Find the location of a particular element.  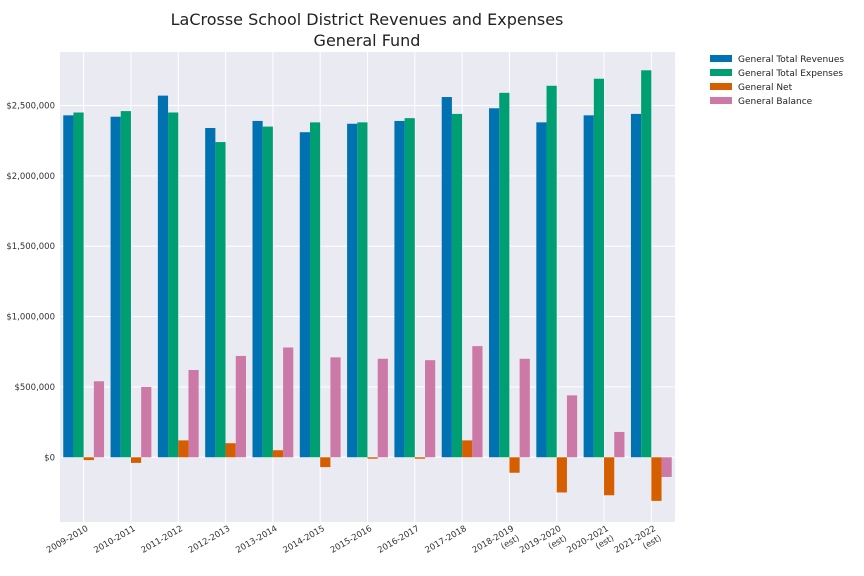

x-tick-label: 2012-2013 is located at coordinates (209, 540).